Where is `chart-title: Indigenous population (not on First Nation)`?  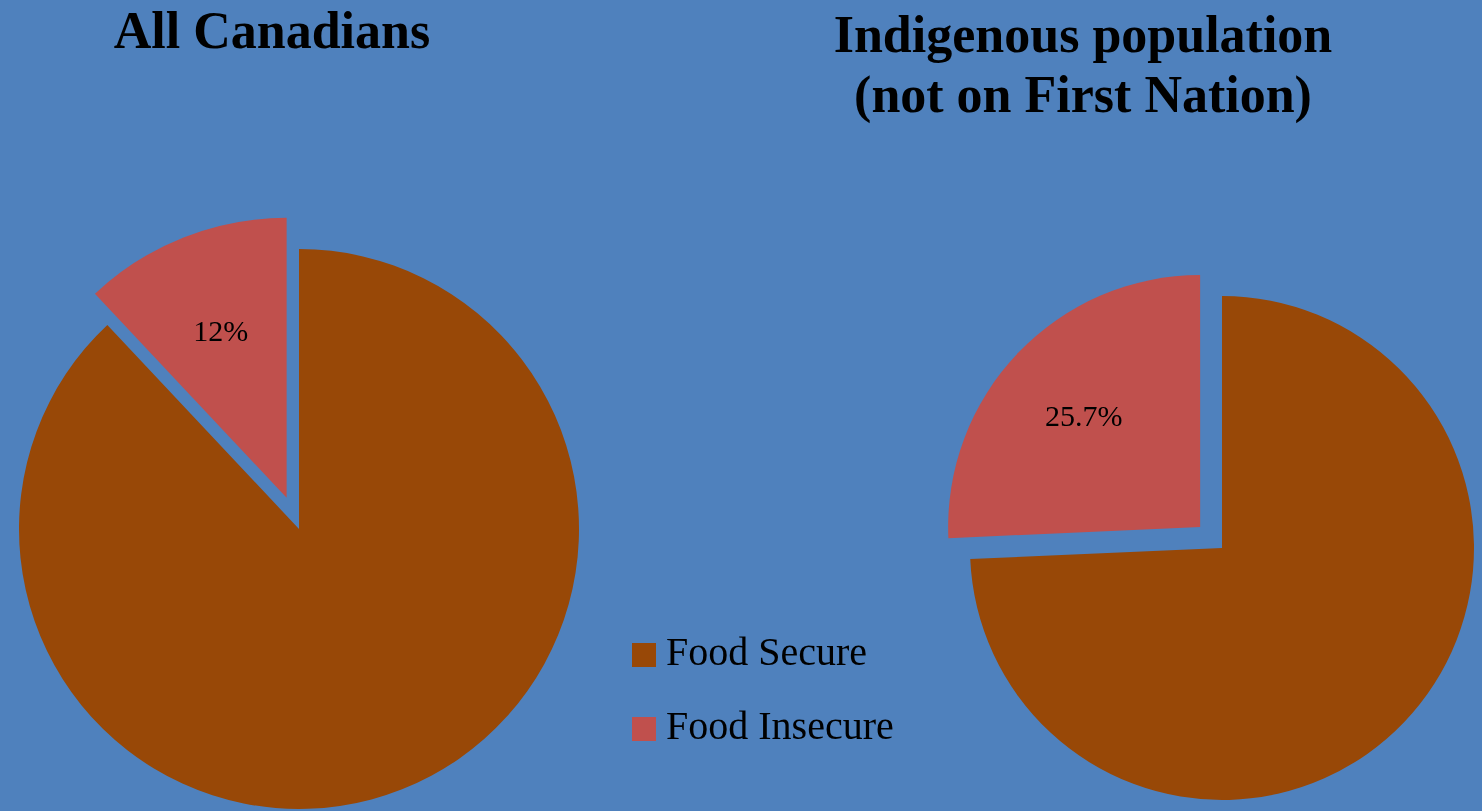 chart-title: Indigenous population (not on First Nation) is located at coordinates (1083, 65).